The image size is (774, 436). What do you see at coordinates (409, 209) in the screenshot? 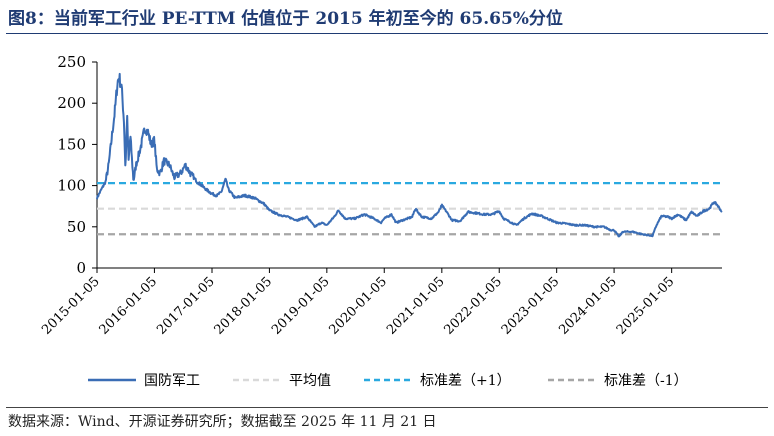
I see `reference-lines` at bounding box center [409, 209].